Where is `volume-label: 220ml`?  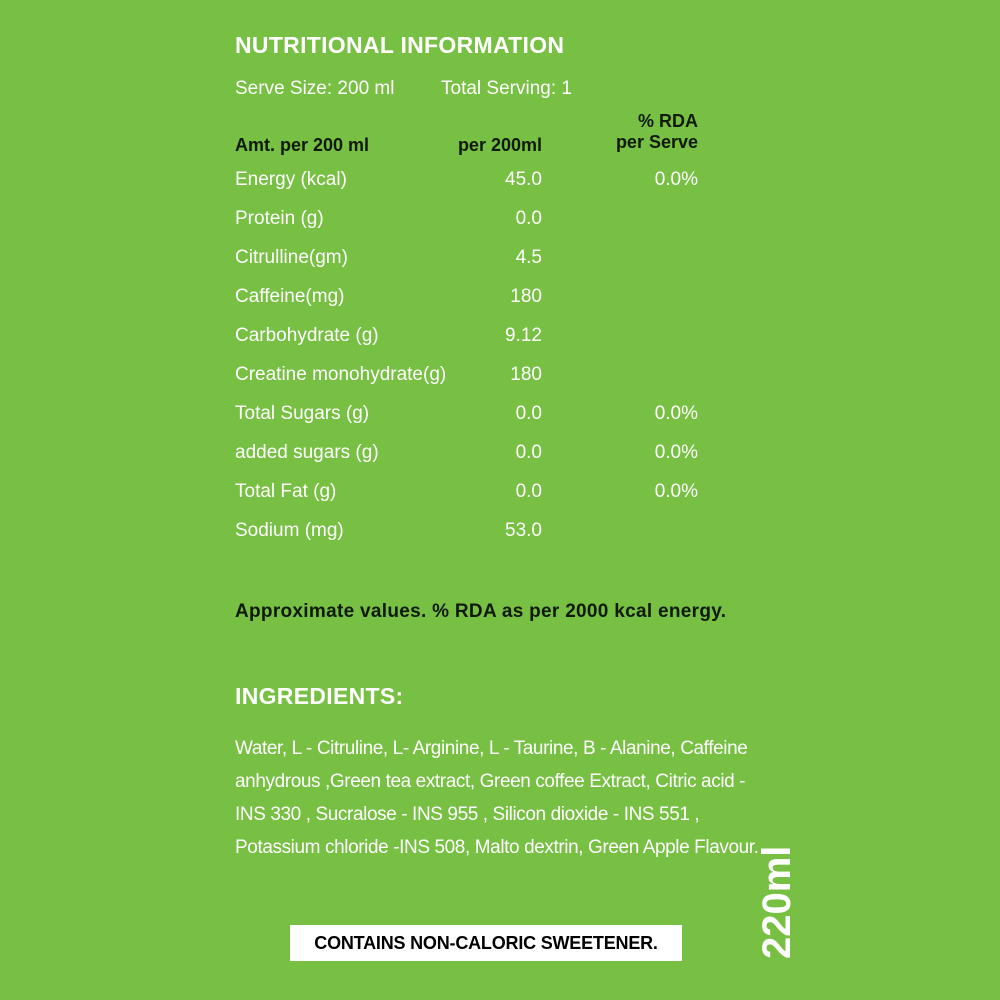 volume-label: 220ml is located at coordinates (777, 902).